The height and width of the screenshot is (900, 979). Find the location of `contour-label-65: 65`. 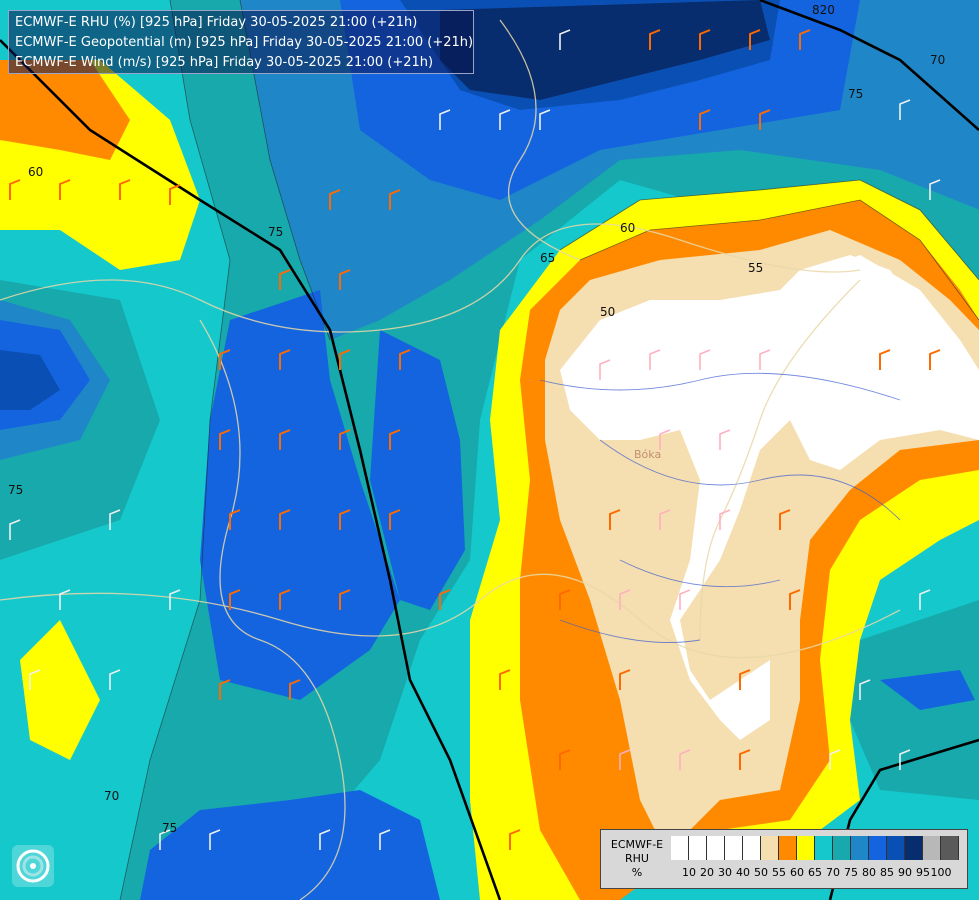

contour-label-65: 65 is located at coordinates (547, 258).